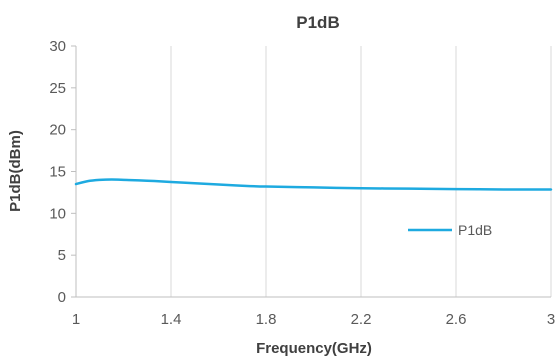 The image size is (560, 361). Describe the element at coordinates (450, 230) in the screenshot. I see `legend: P1dB` at that location.